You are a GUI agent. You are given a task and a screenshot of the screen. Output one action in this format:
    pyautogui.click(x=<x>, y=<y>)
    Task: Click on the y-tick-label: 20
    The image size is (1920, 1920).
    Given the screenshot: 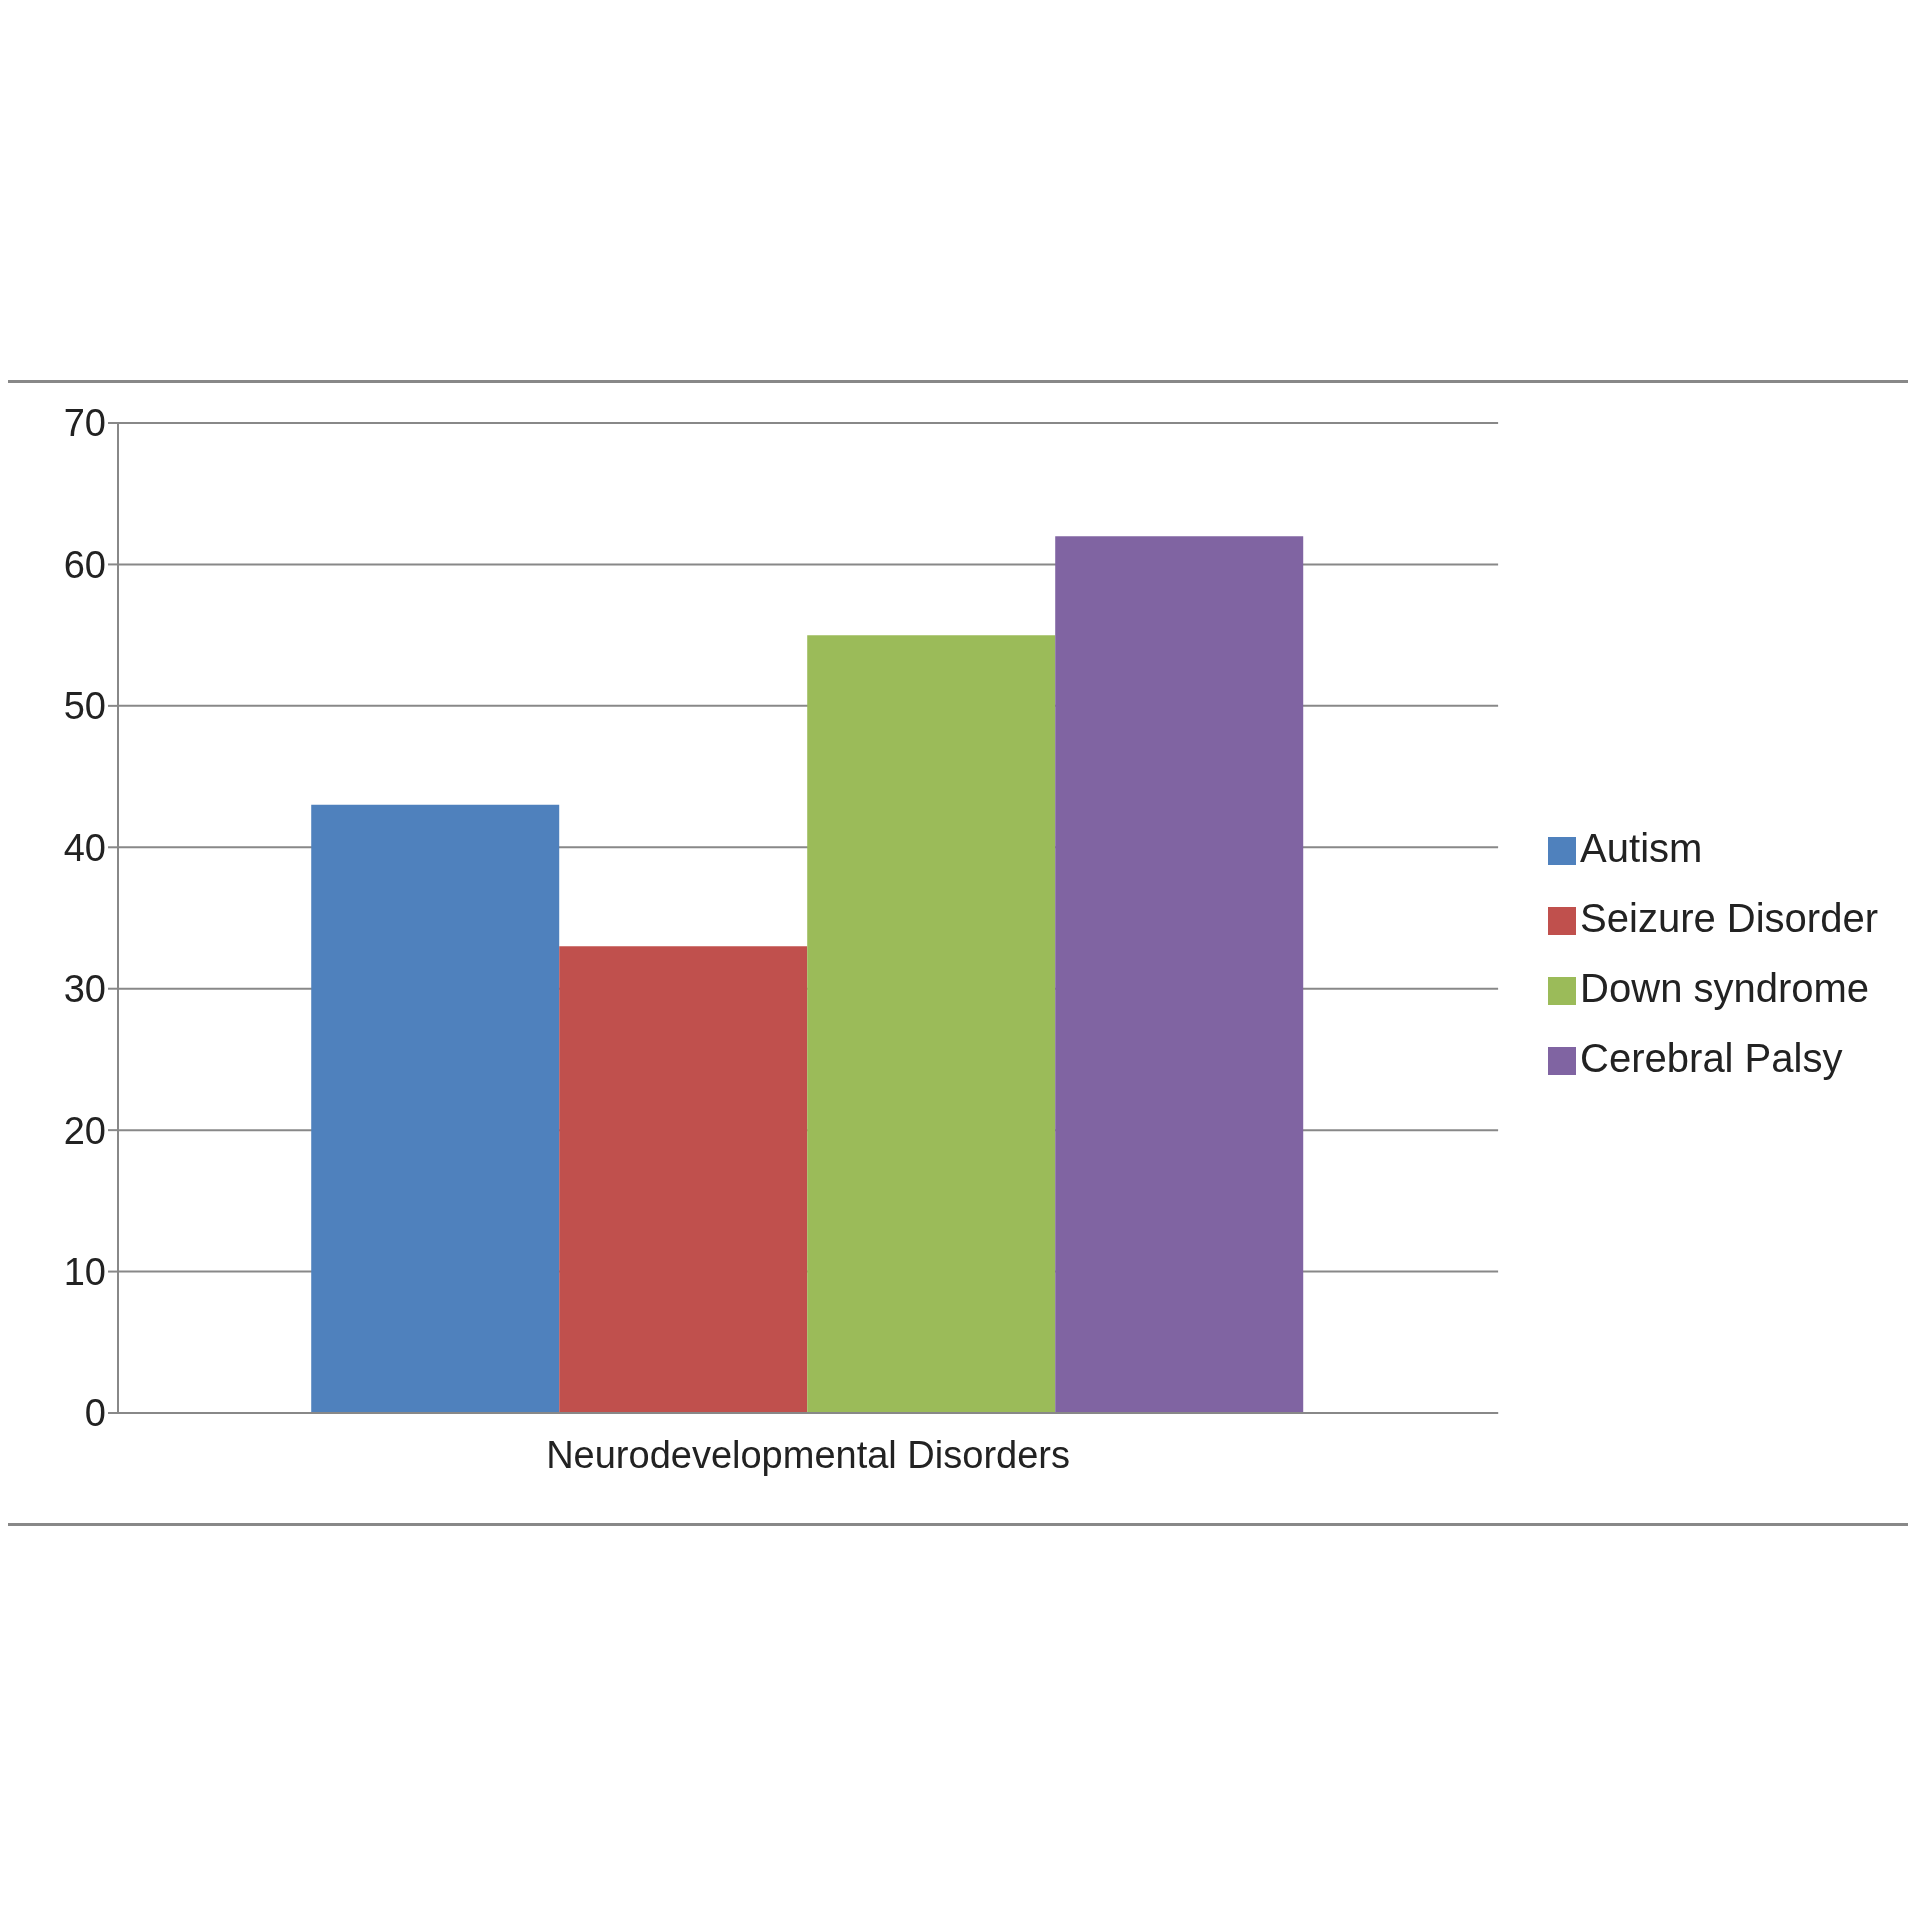 What is the action you would take?
    pyautogui.click(x=84, y=1130)
    